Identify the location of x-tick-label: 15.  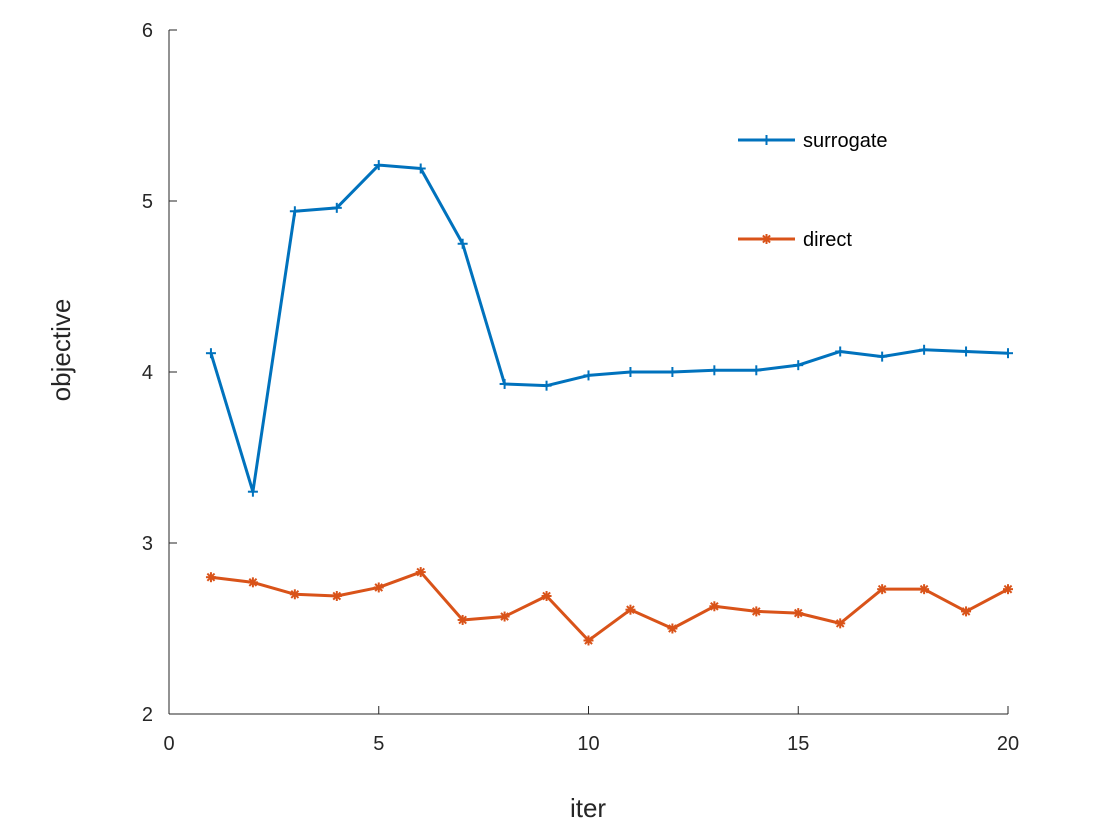
(798, 744).